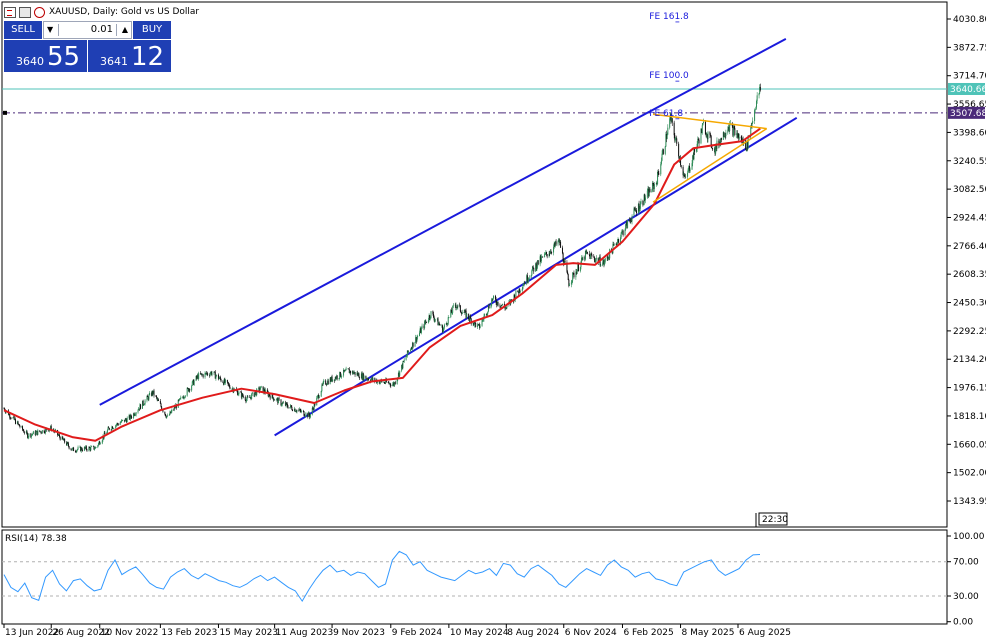 Image resolution: width=986 pixels, height=638 pixels. What do you see at coordinates (50, 29) in the screenshot?
I see `lot-decrease-icon: ▼` at bounding box center [50, 29].